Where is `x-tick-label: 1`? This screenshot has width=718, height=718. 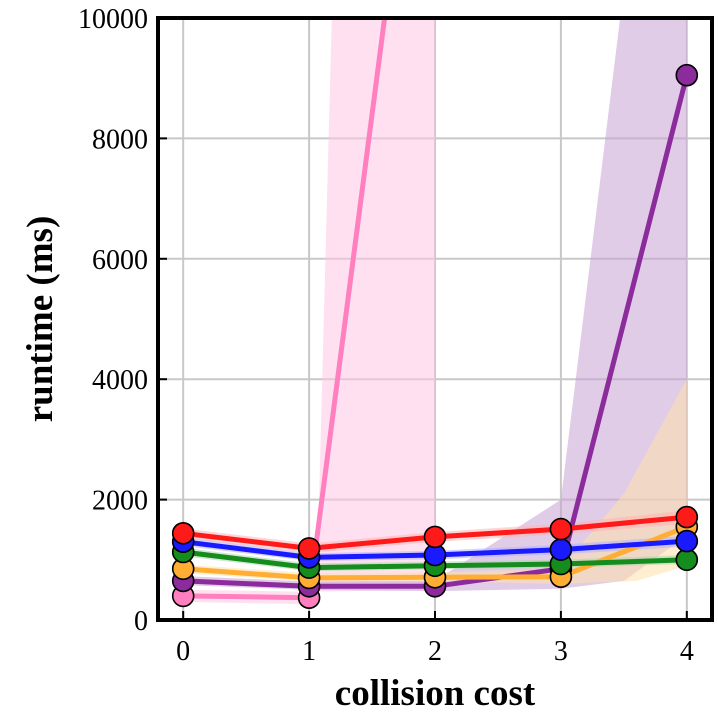
x-tick-label: 1 is located at coordinates (309, 651).